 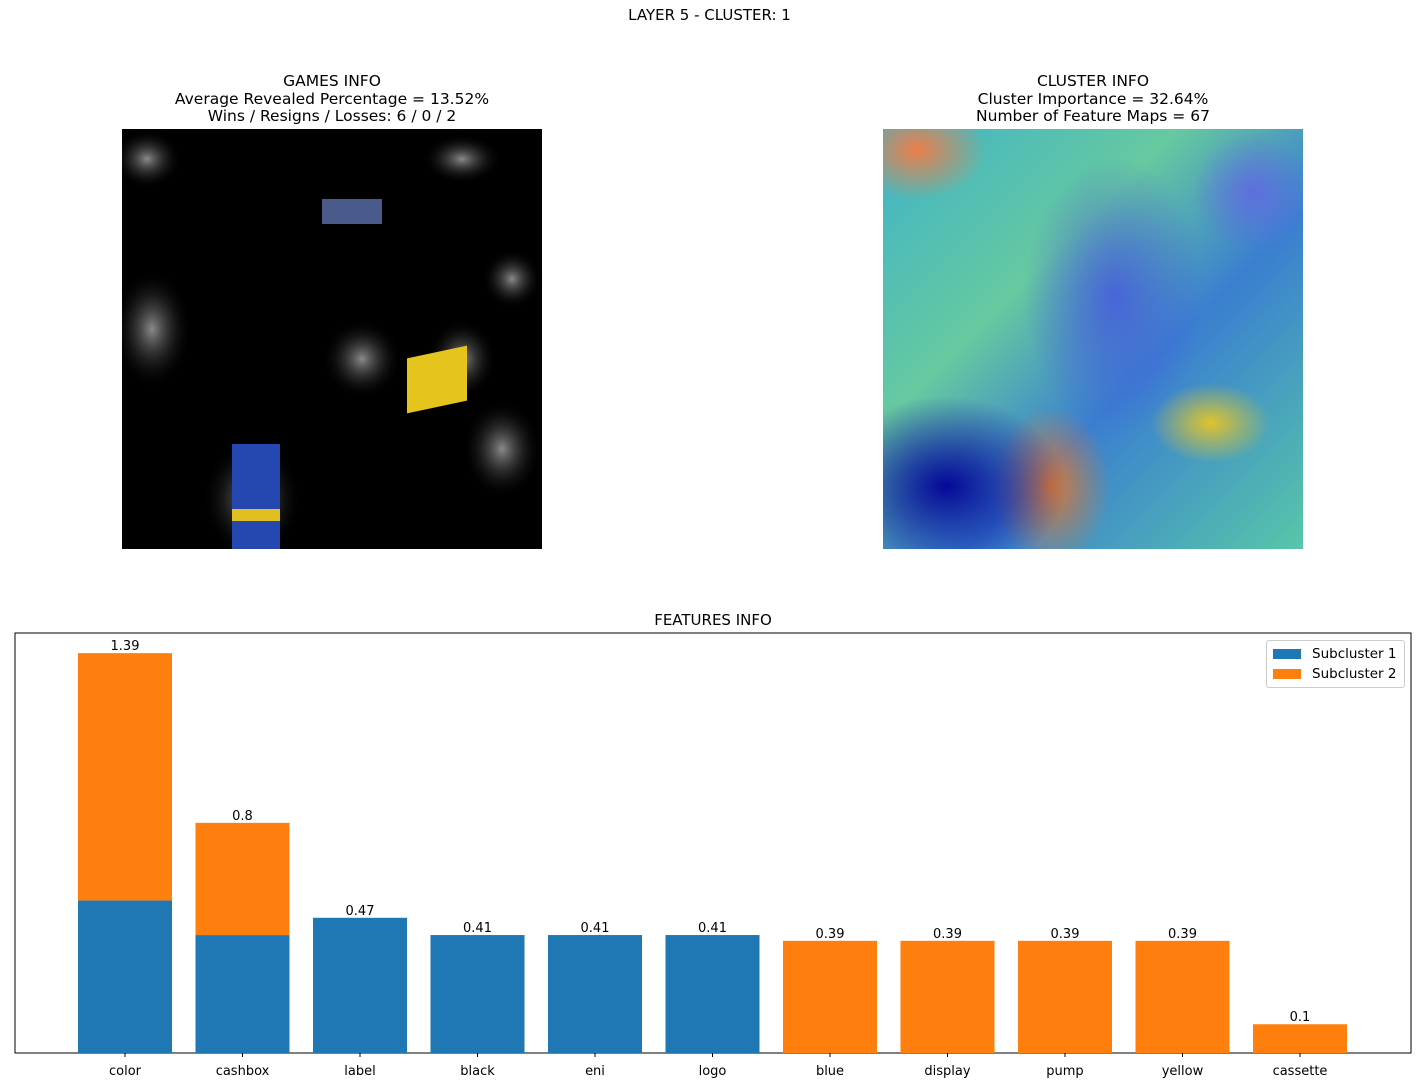 I want to click on x-tick-label-blue: blue, so click(x=830, y=1071).